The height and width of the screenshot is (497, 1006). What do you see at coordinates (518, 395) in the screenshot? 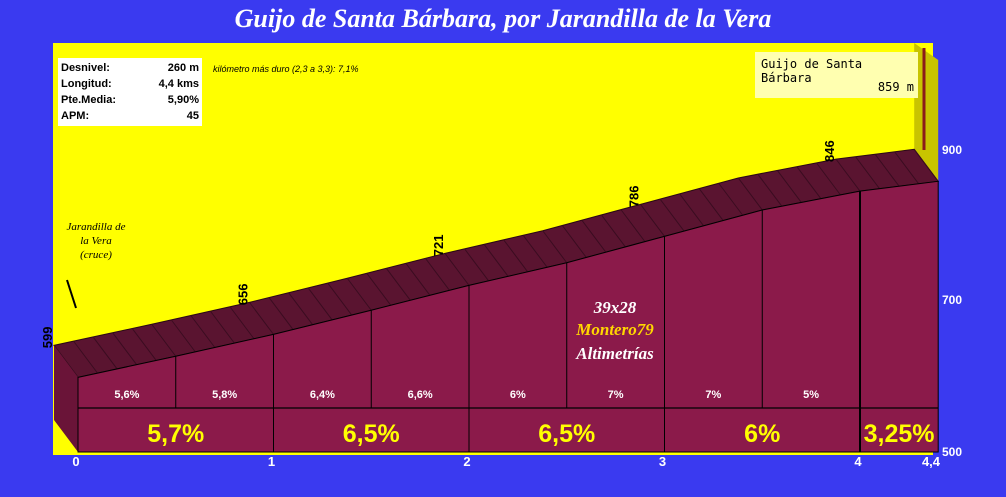
I see `half-km-gradient-label: 6%` at bounding box center [518, 395].